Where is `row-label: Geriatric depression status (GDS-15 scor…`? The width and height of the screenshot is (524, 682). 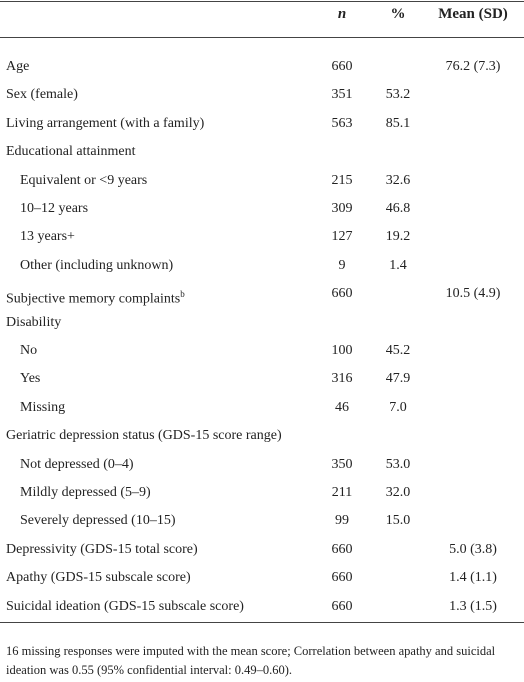 row-label: Geriatric depression status (GDS-15 scor… is located at coordinates (144, 436).